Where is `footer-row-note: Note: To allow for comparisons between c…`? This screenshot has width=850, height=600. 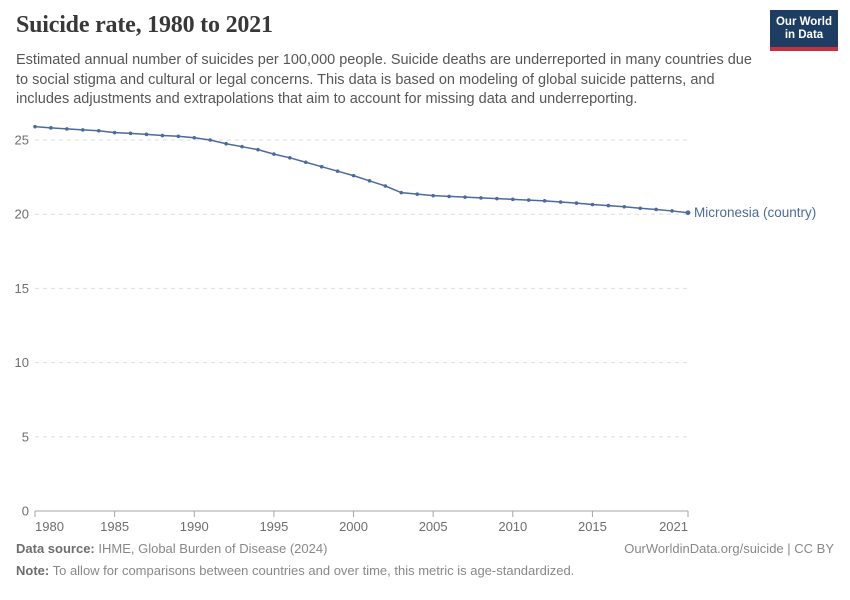 footer-row-note: Note: To allow for comparisons between c… is located at coordinates (425, 570).